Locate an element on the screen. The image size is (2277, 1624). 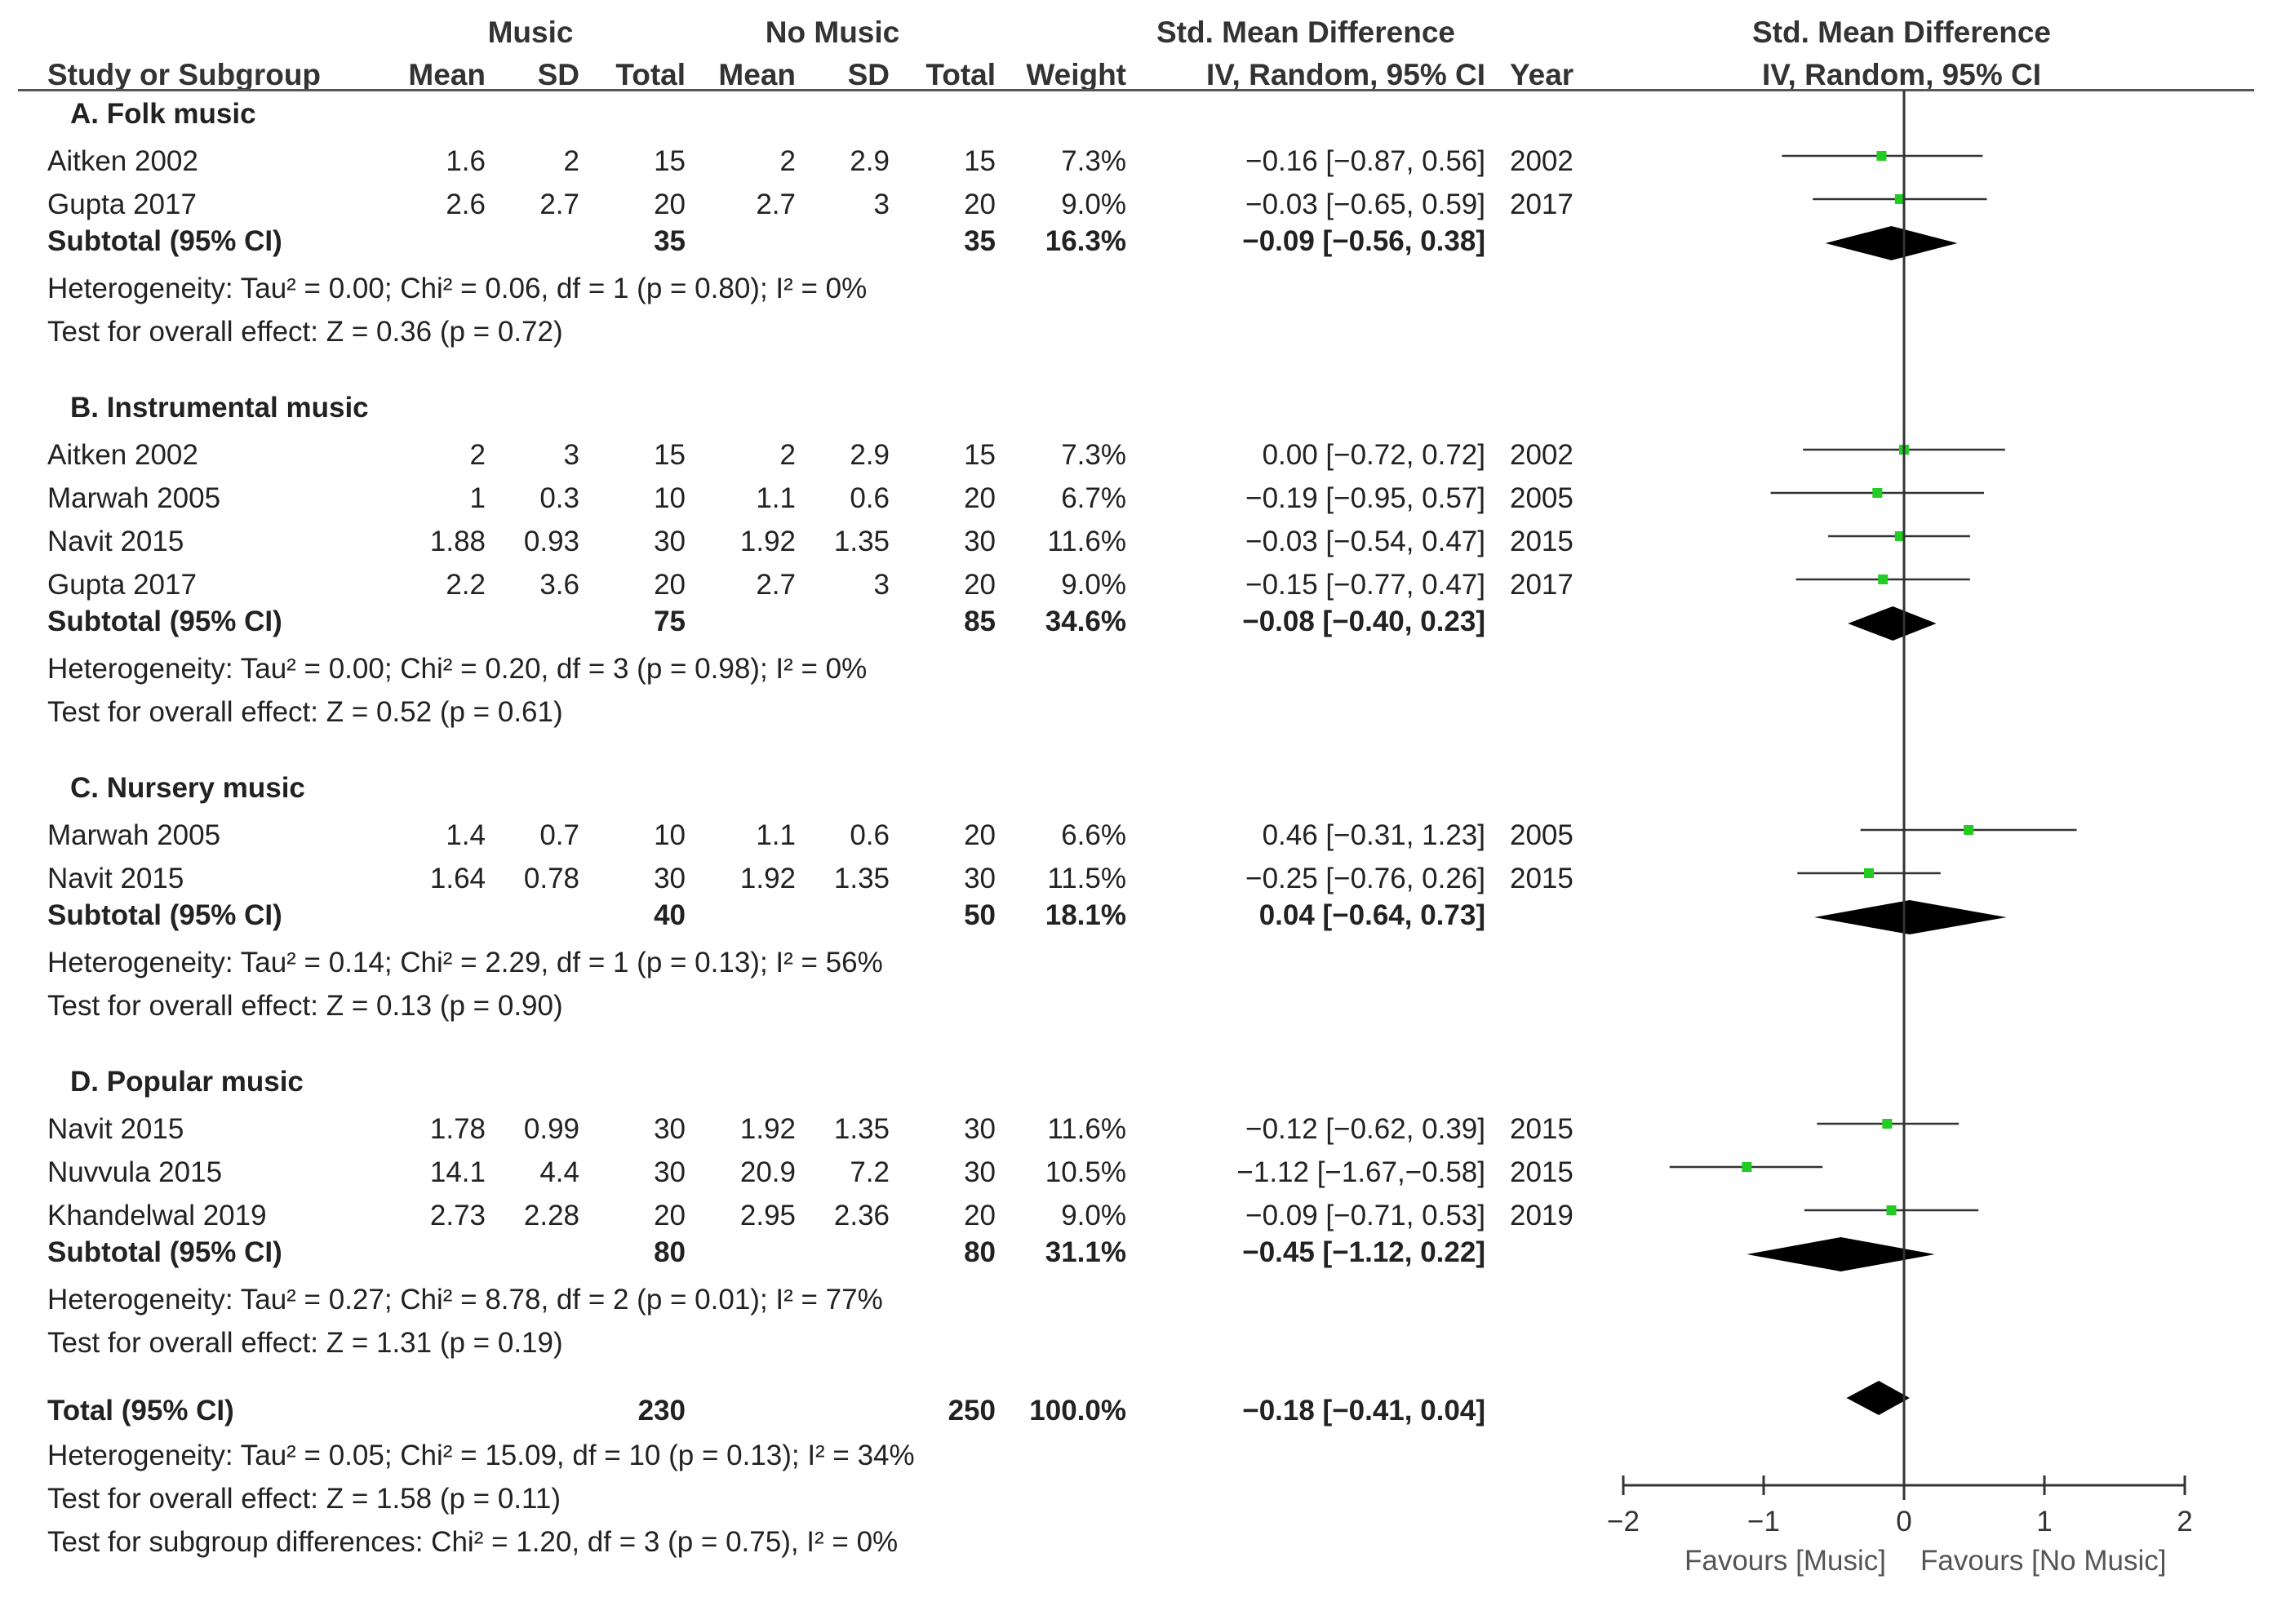
header-music-mean: Mean is located at coordinates (447, 74).